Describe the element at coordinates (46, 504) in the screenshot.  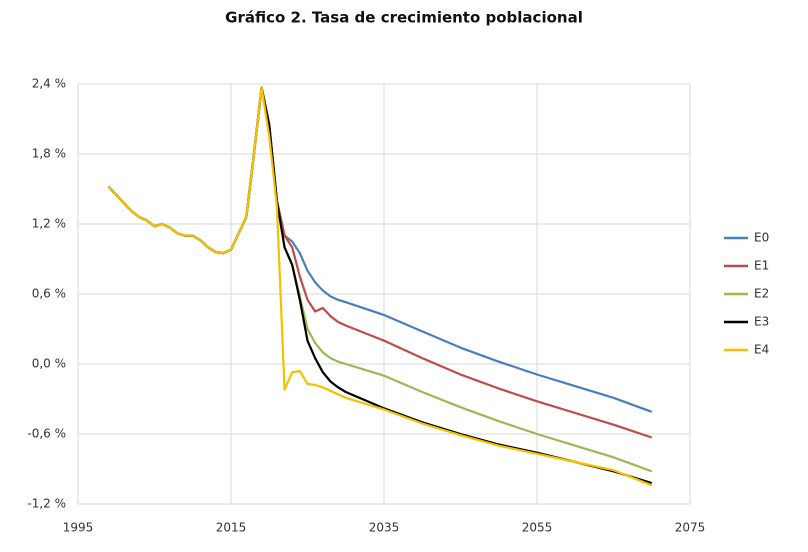
I see `y-tick-label: -1,2 %` at that location.